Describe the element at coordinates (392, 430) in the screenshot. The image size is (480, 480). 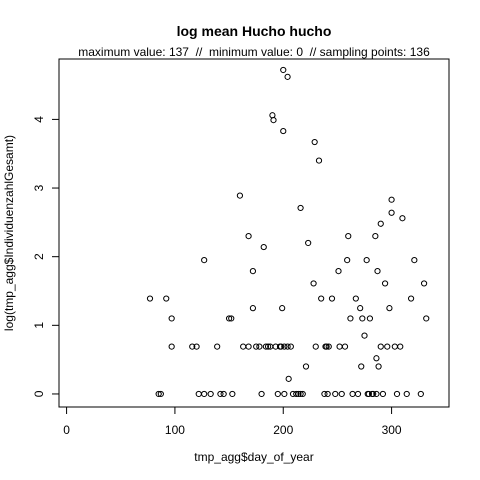
I see `x-tick-label: 300` at that location.